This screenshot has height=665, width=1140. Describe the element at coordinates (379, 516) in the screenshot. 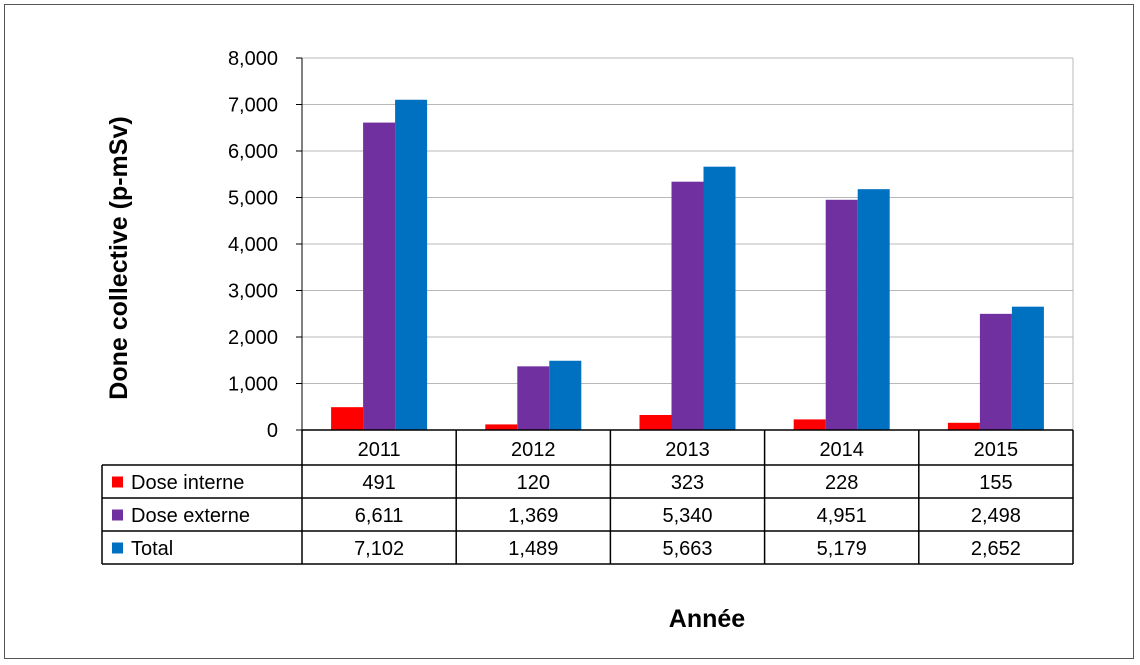

I see `data-label: 6,611` at that location.